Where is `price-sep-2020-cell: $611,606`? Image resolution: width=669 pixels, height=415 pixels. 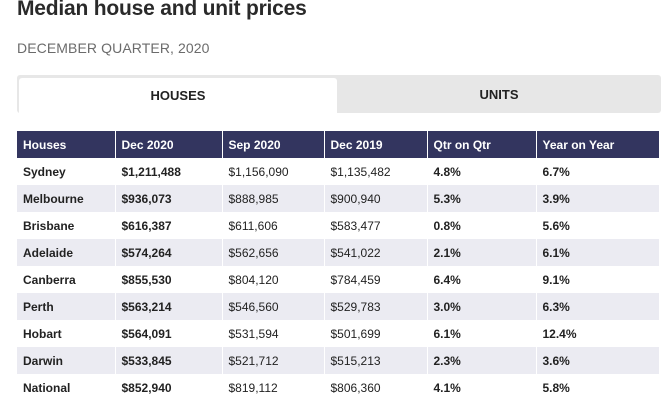
price-sep-2020-cell: $611,606 is located at coordinates (272, 225).